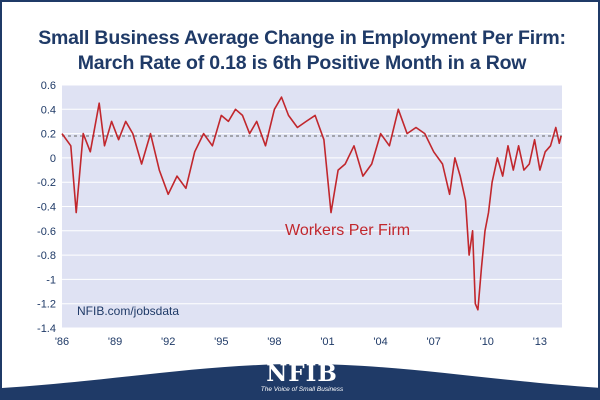 This screenshot has width=600, height=400. Describe the element at coordinates (380, 342) in the screenshot. I see `x-tick-label: '04` at that location.